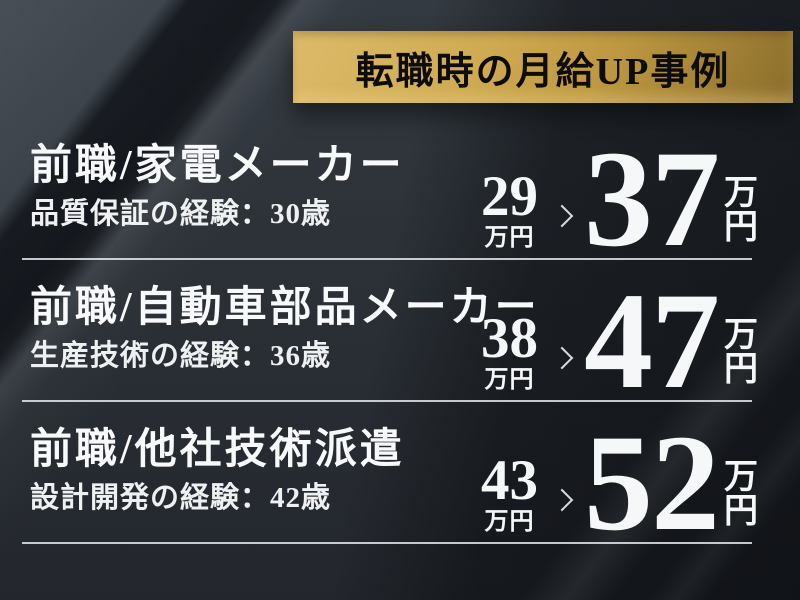 The width and height of the screenshot is (800, 600). What do you see at coordinates (181, 497) in the screenshot?
I see `experience-subtitle: 設計開発の経験：42歳` at bounding box center [181, 497].